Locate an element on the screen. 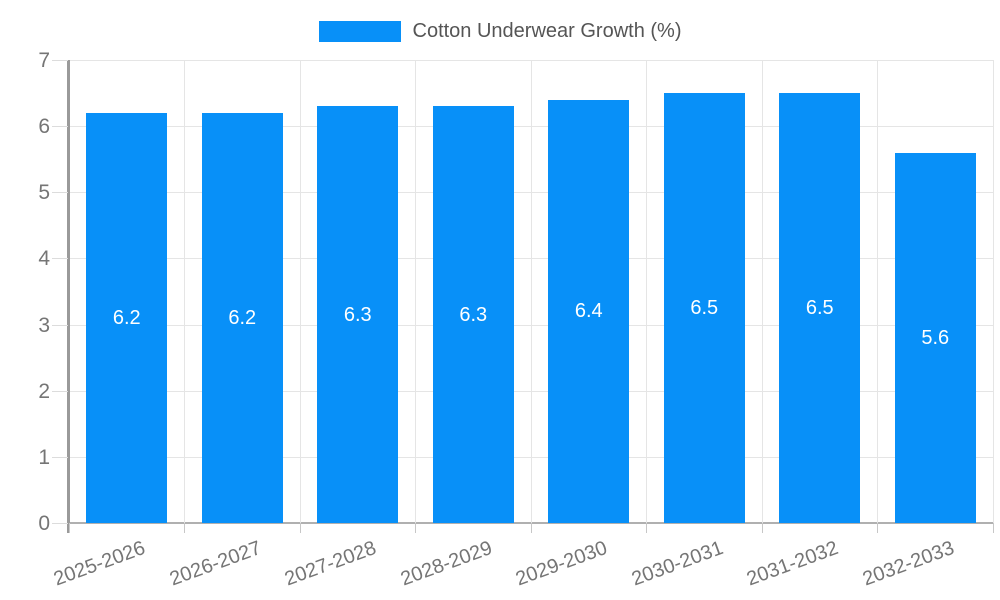 Image resolution: width=1000 pixels, height=600 pixels. x-axis-label: 2025-2026 is located at coordinates (99, 564).